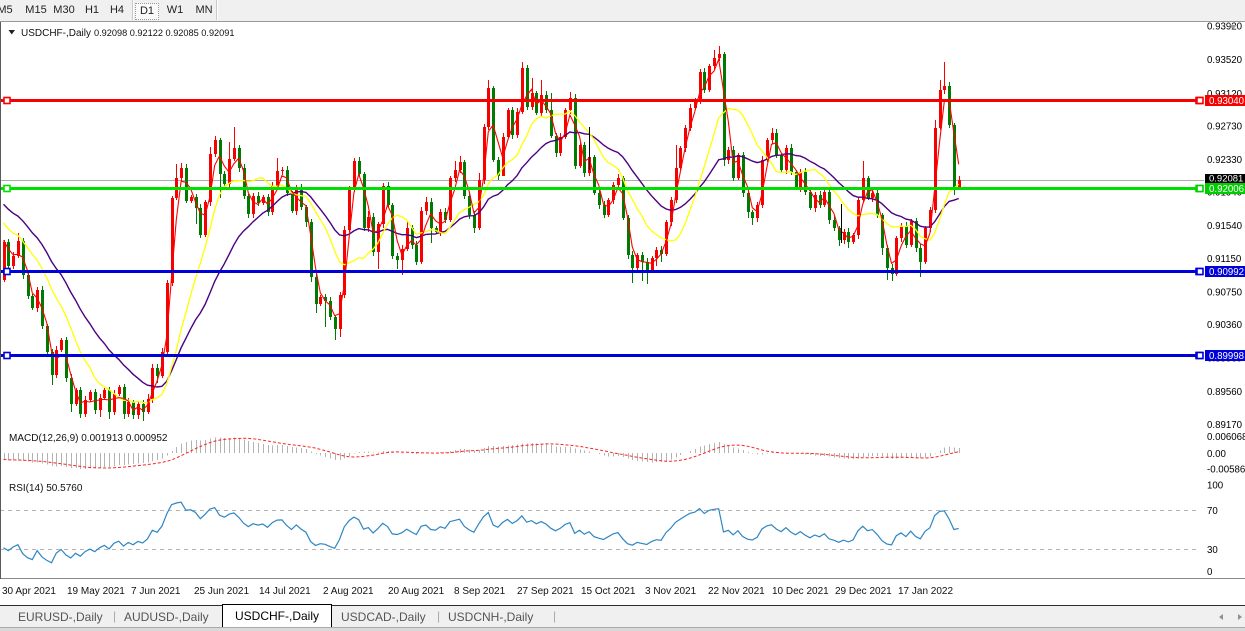 This screenshot has width=1245, height=631. Describe the element at coordinates (1212, 511) in the screenshot. I see `svg-text: 70` at that location.